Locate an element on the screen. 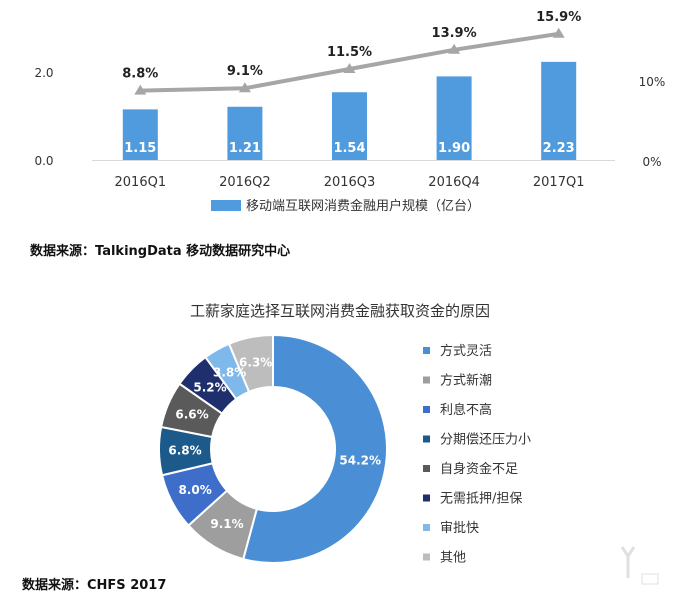 The height and width of the screenshot is (598, 680). bar-value-label: 1.21 is located at coordinates (245, 148).